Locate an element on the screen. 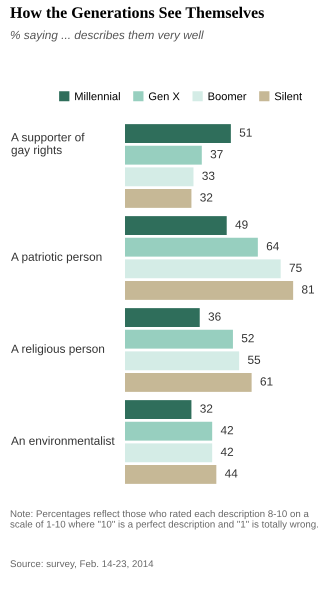  data-label: 51 is located at coordinates (246, 132).